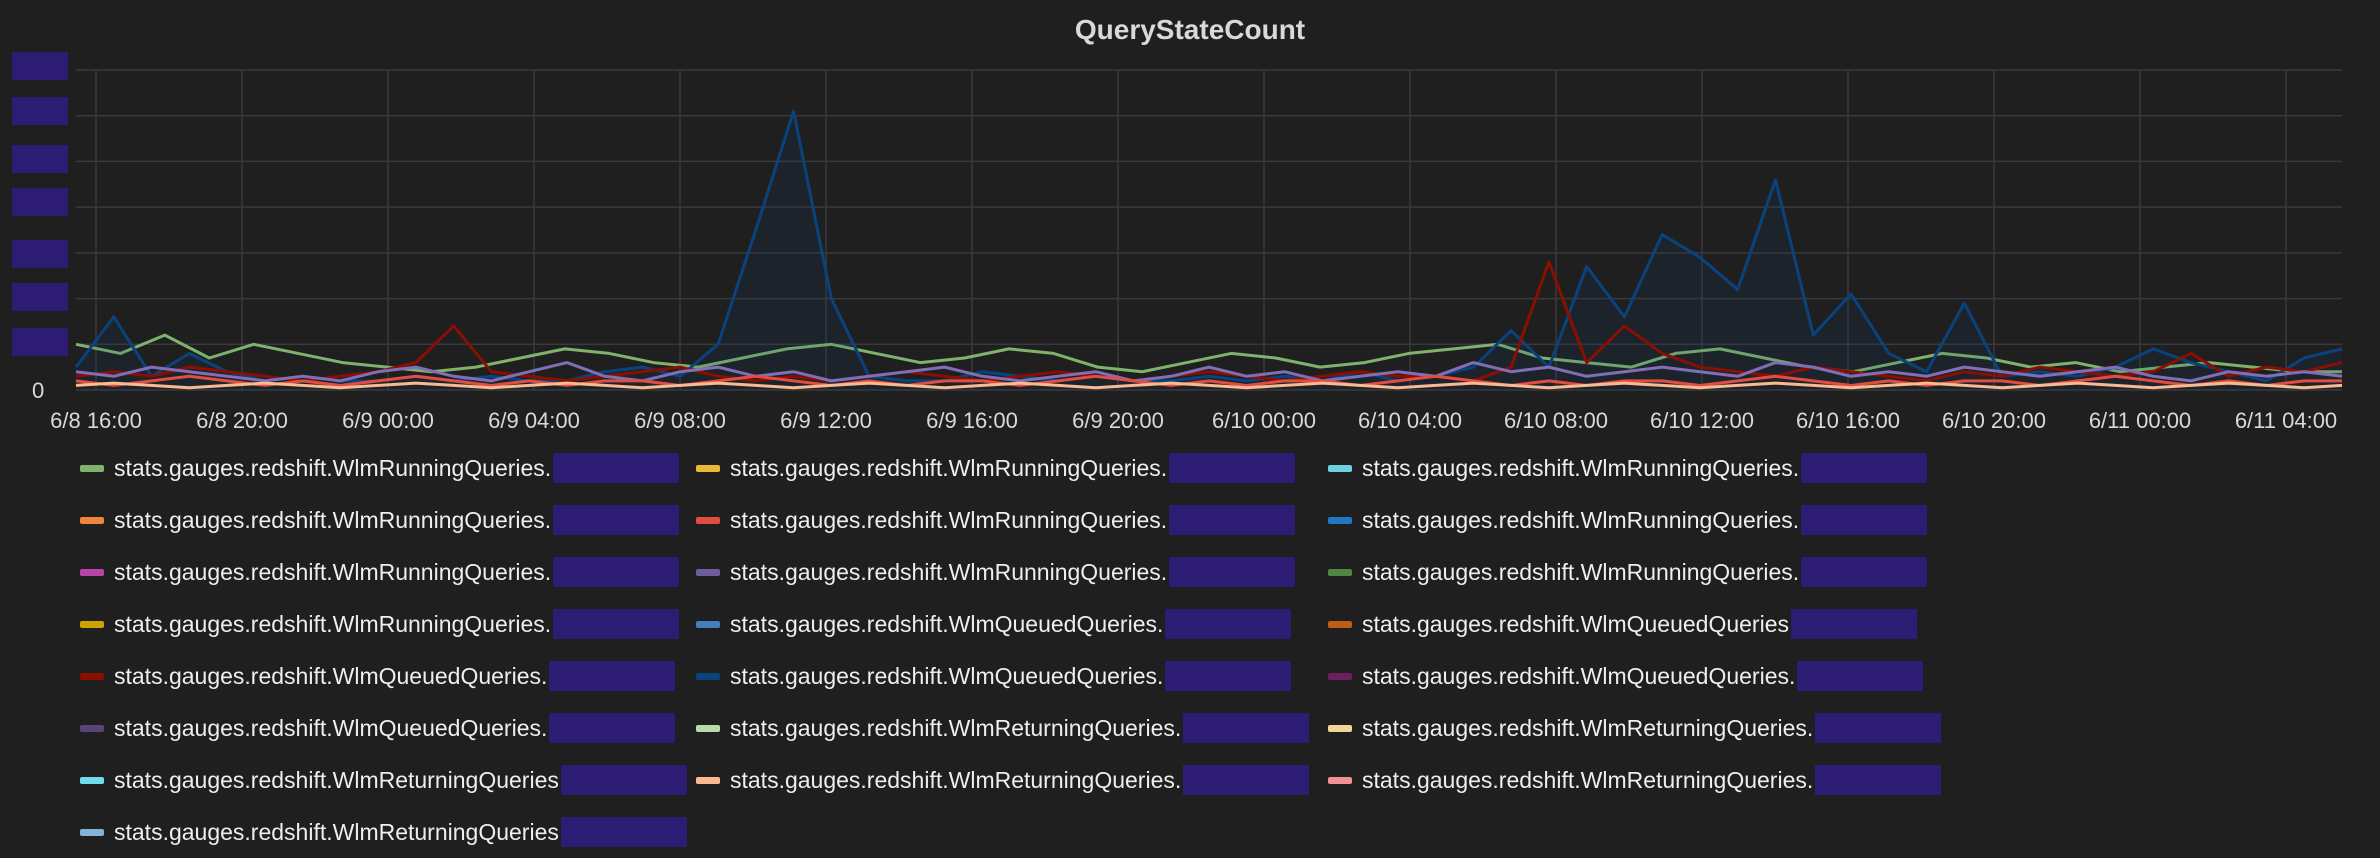 The image size is (2380, 858). What do you see at coordinates (96, 420) in the screenshot?
I see `x-tick-label: 6/8 16:00` at bounding box center [96, 420].